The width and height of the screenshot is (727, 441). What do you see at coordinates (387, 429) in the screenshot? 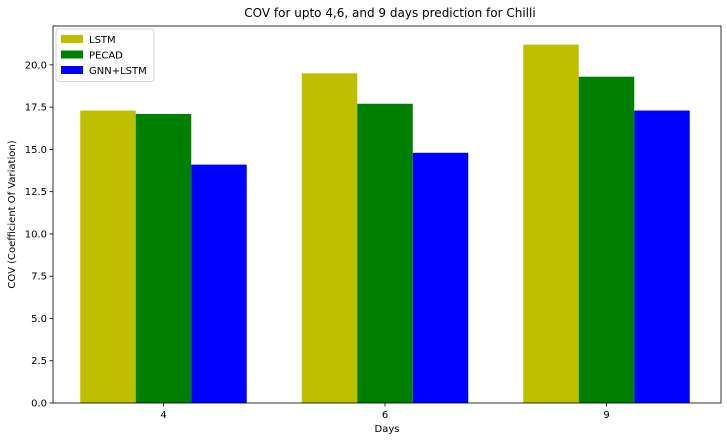
I see `x-axis-label: Days` at bounding box center [387, 429].